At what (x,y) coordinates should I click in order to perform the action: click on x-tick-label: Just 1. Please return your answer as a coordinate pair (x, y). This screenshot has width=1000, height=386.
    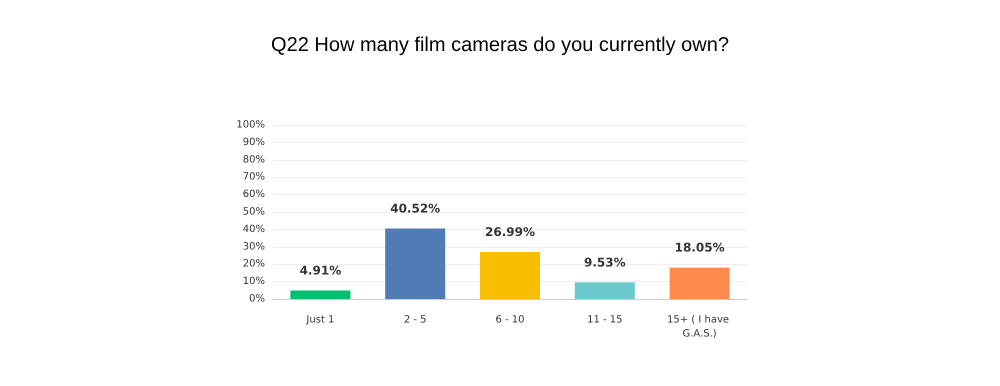
    Looking at the image, I should click on (319, 320).